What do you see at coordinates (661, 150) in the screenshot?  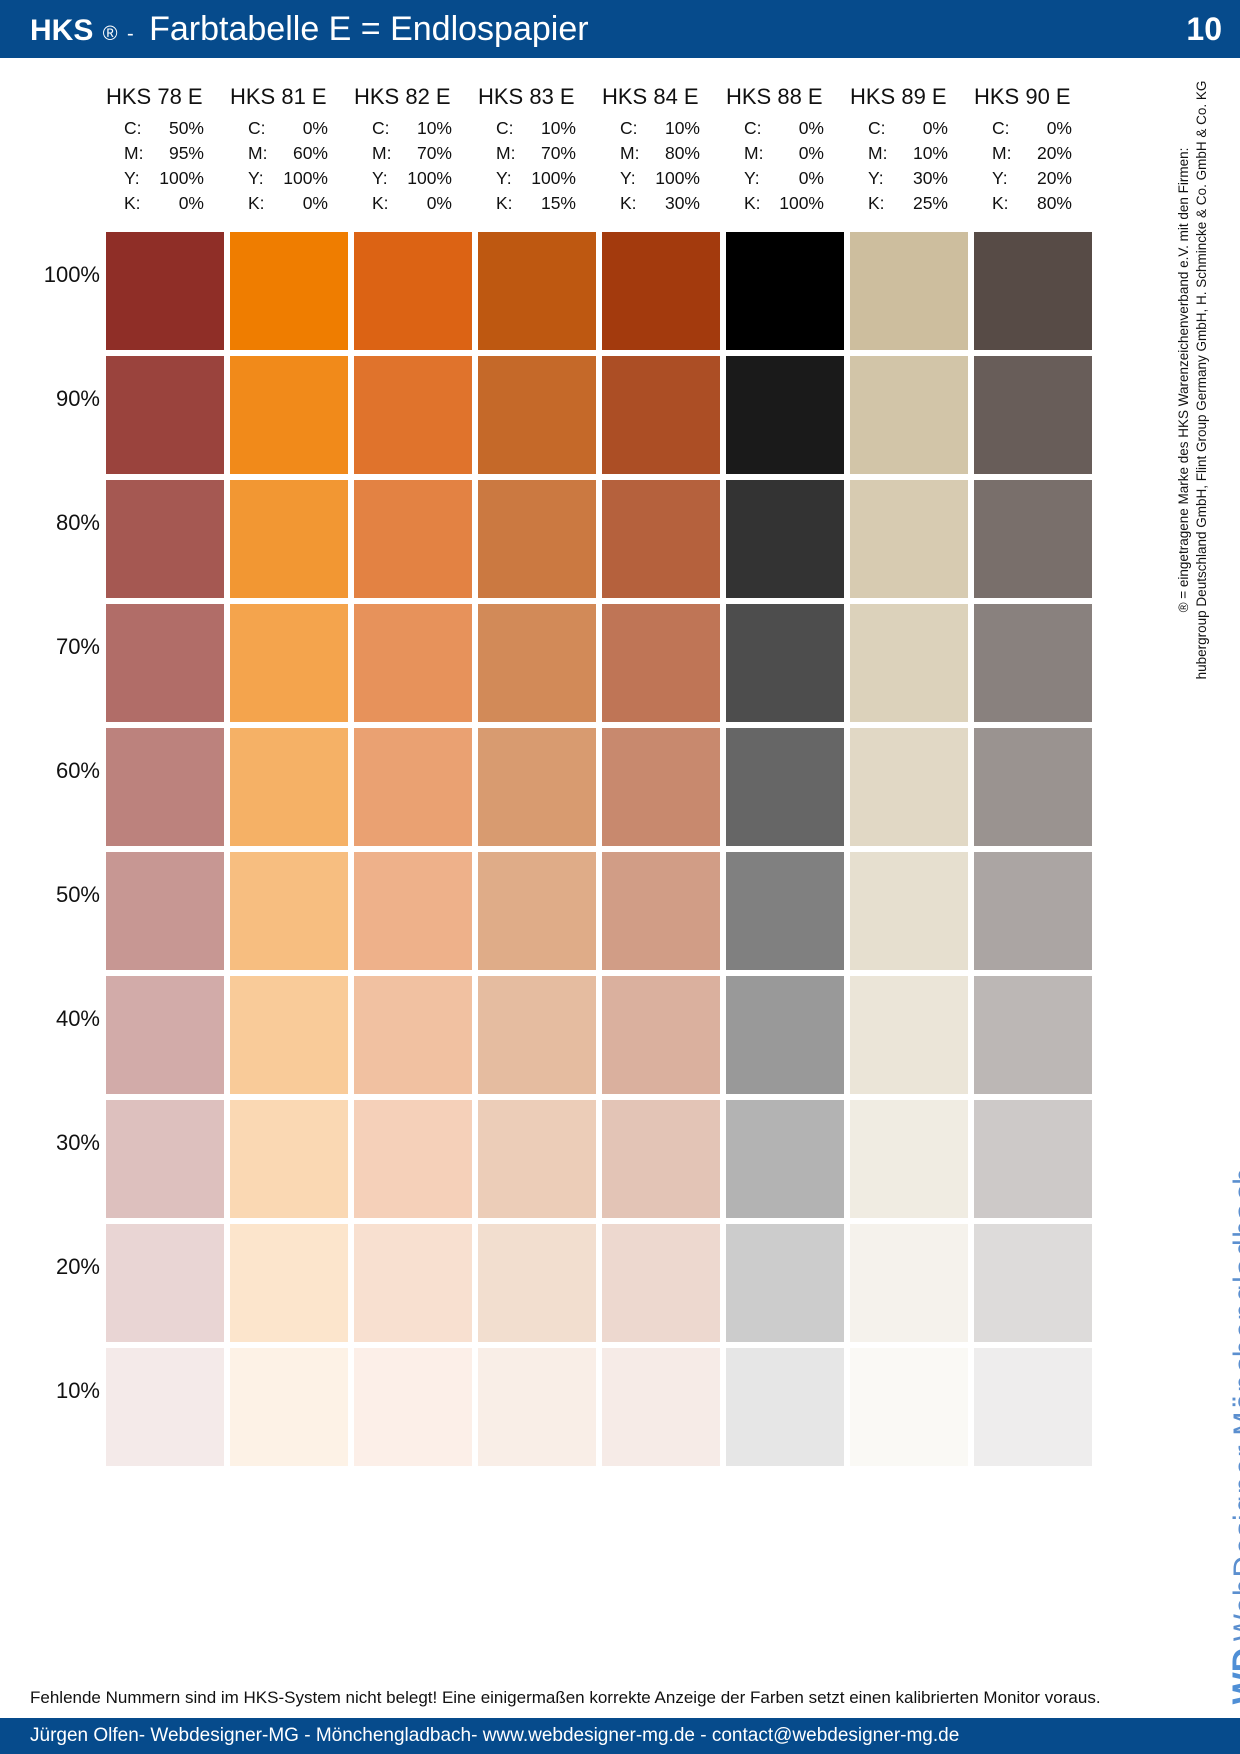 I see `column-header: HKS 84 E C: 10% M: 80% Y: 100% K: 30%` at bounding box center [661, 150].